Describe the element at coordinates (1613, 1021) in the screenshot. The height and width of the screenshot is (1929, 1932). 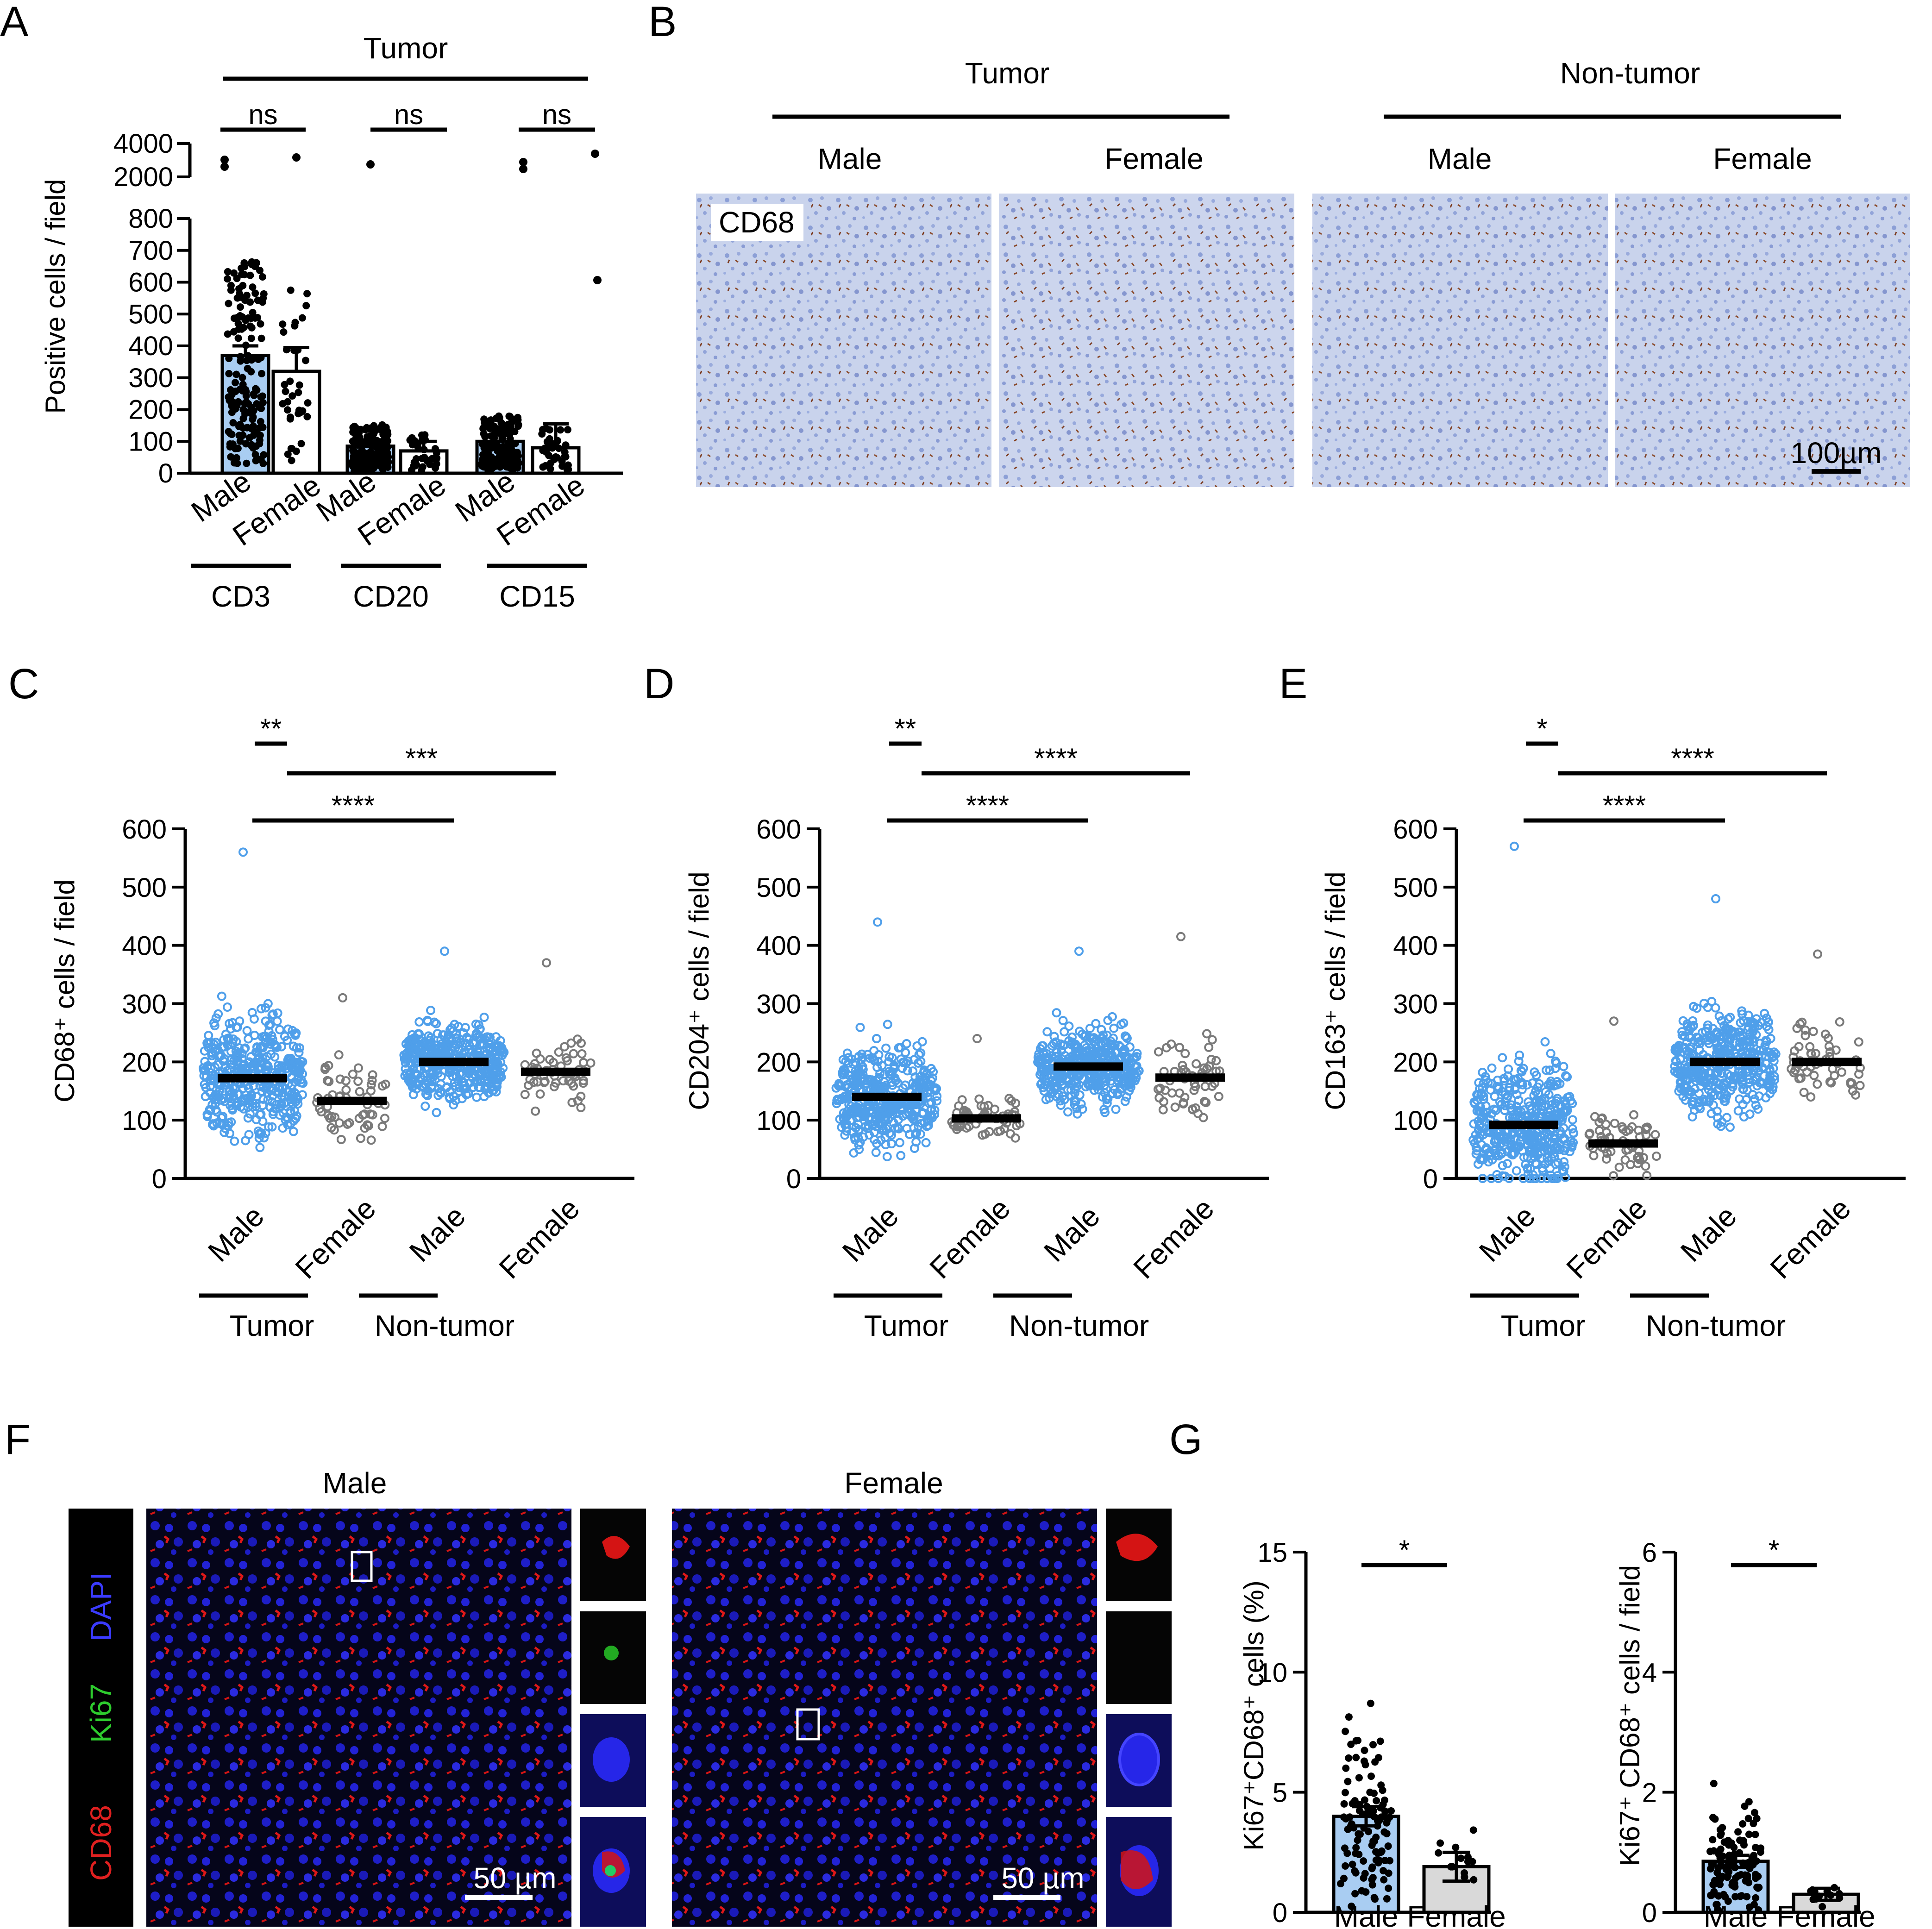
I see `panel-e-max-point` at that location.